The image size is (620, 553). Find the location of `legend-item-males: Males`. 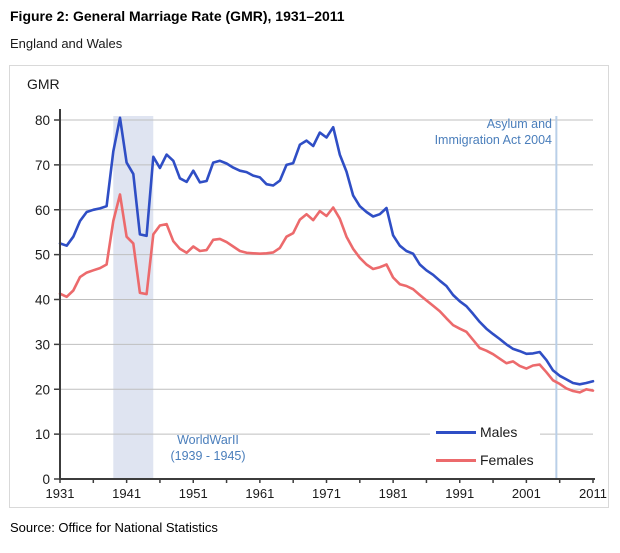

legend-item-males: Males is located at coordinates (485, 432).